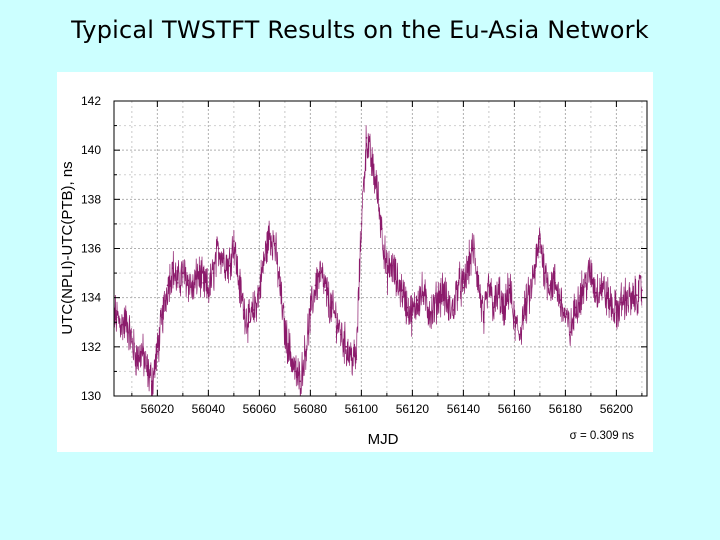  Describe the element at coordinates (91, 150) in the screenshot. I see `y-tick-label: 140` at that location.